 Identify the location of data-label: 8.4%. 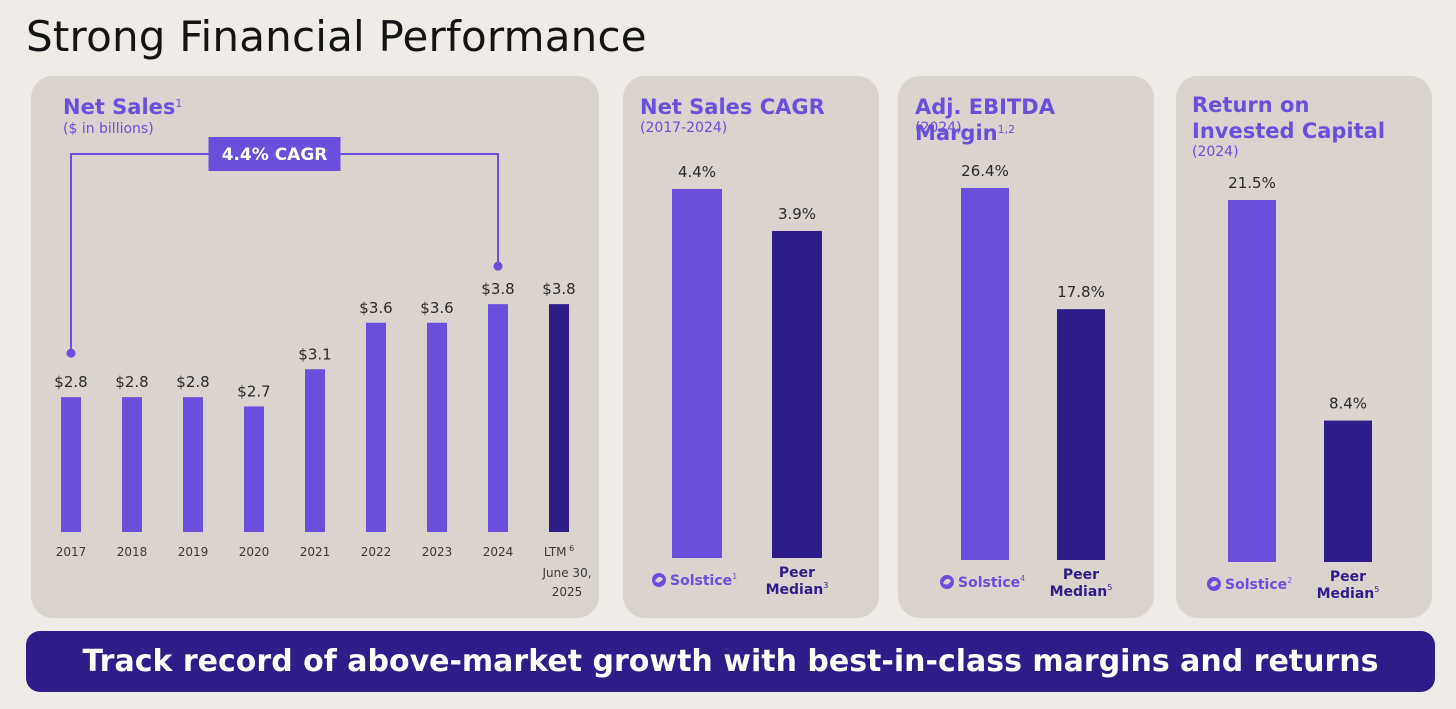
(1348, 404).